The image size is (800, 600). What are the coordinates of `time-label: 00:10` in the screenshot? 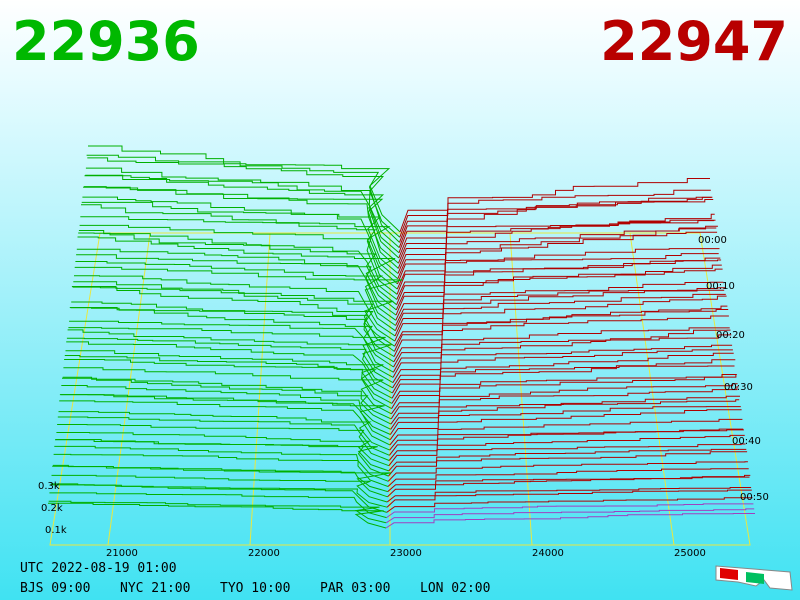 It's located at (720, 286).